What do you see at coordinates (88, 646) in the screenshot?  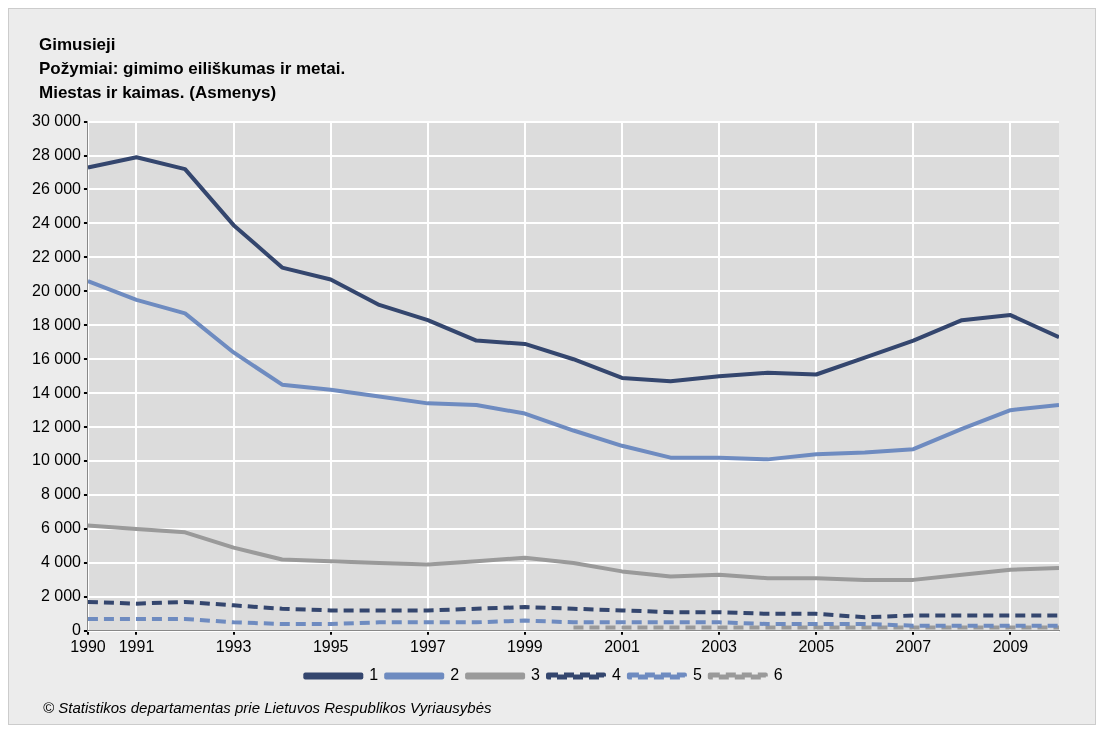 I see `x-tick-label: 1990` at bounding box center [88, 646].